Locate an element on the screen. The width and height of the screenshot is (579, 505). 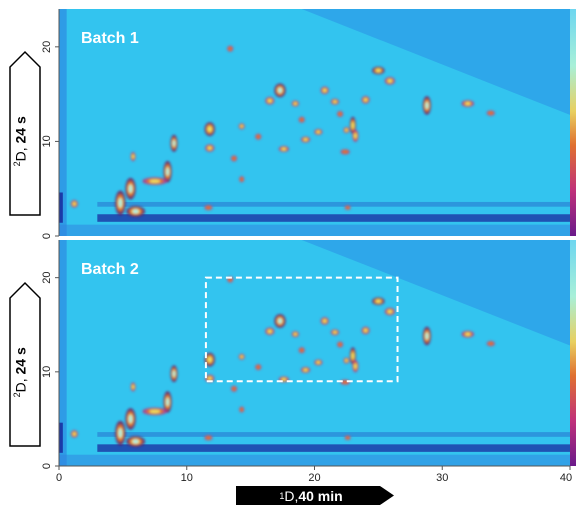
x-label-bold: 40 min is located at coordinates (320, 495).